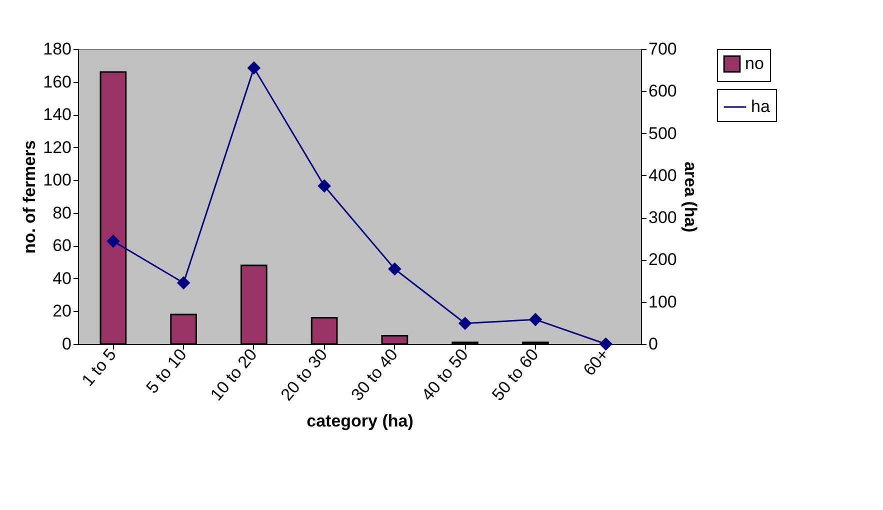 The width and height of the screenshot is (883, 510). I want to click on y2-tick-label: 500, so click(662, 133).